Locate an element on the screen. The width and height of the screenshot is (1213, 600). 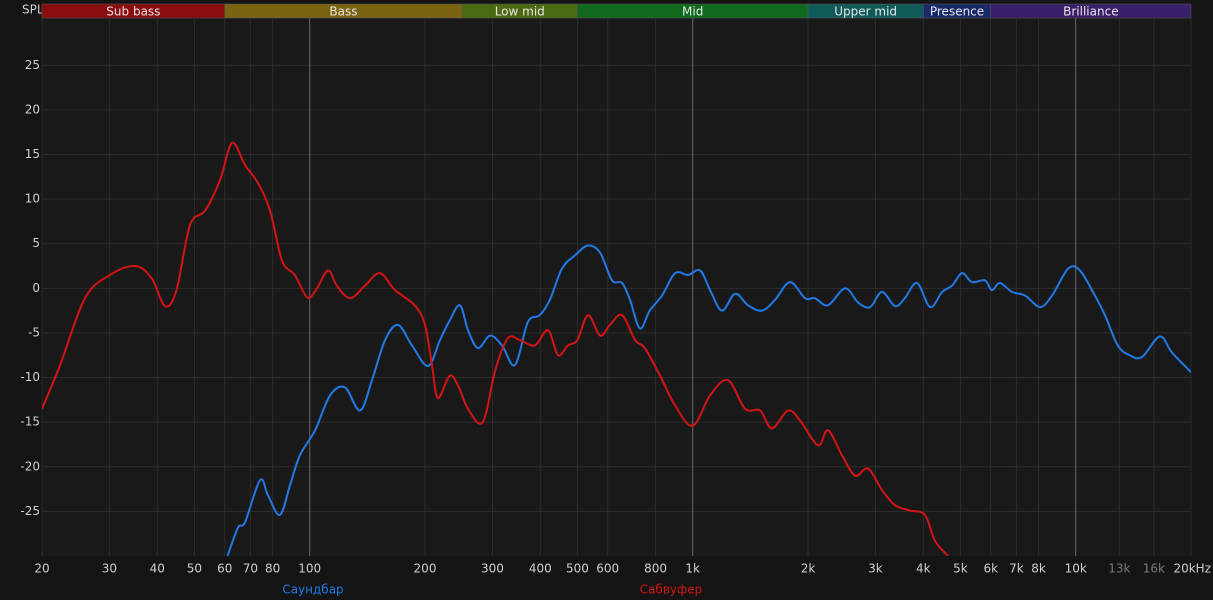
band-label: Bass is located at coordinates (343, 12).